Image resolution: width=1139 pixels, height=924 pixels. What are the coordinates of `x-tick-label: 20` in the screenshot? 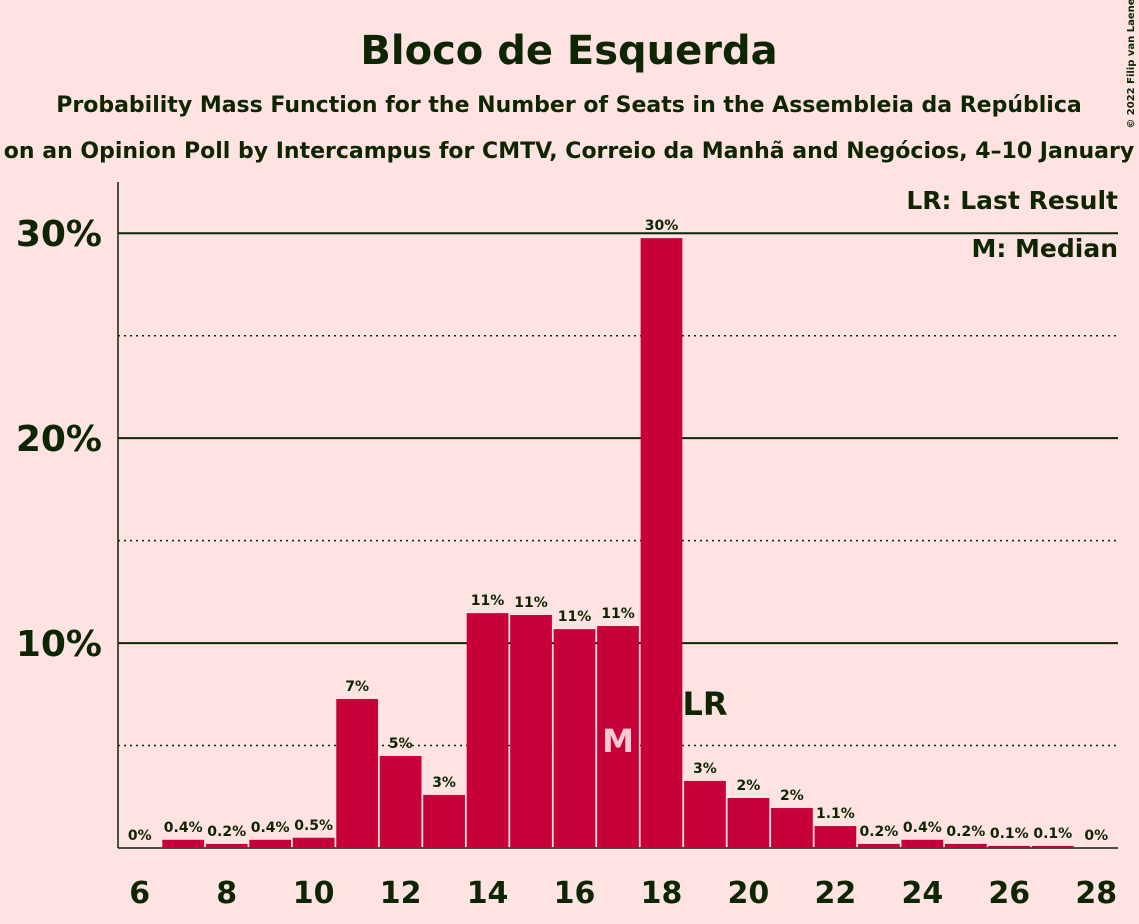 It's located at (749, 893).